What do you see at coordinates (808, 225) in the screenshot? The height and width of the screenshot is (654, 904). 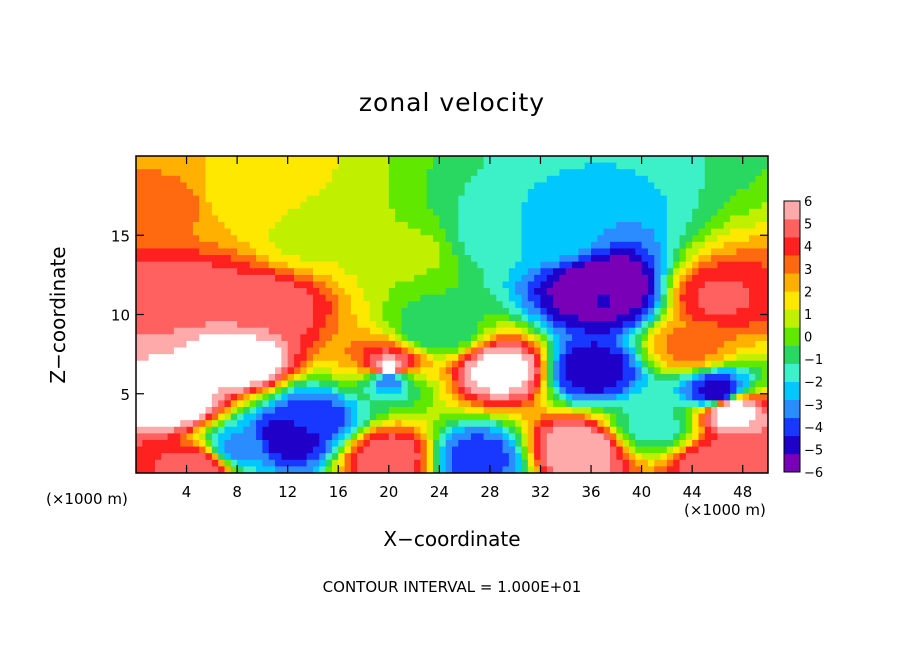 I see `colorbar-tick-label: 5` at bounding box center [808, 225].